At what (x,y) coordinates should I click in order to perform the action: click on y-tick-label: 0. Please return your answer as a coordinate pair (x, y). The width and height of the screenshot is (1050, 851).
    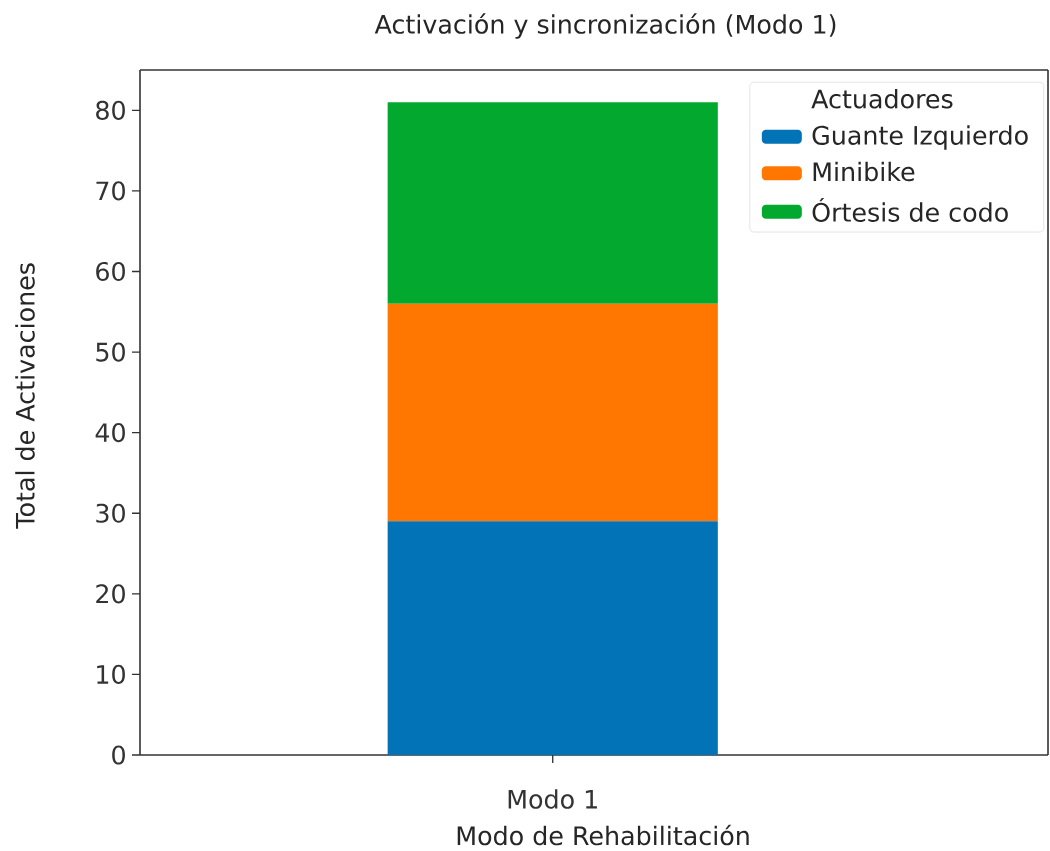
    Looking at the image, I should click on (118, 755).